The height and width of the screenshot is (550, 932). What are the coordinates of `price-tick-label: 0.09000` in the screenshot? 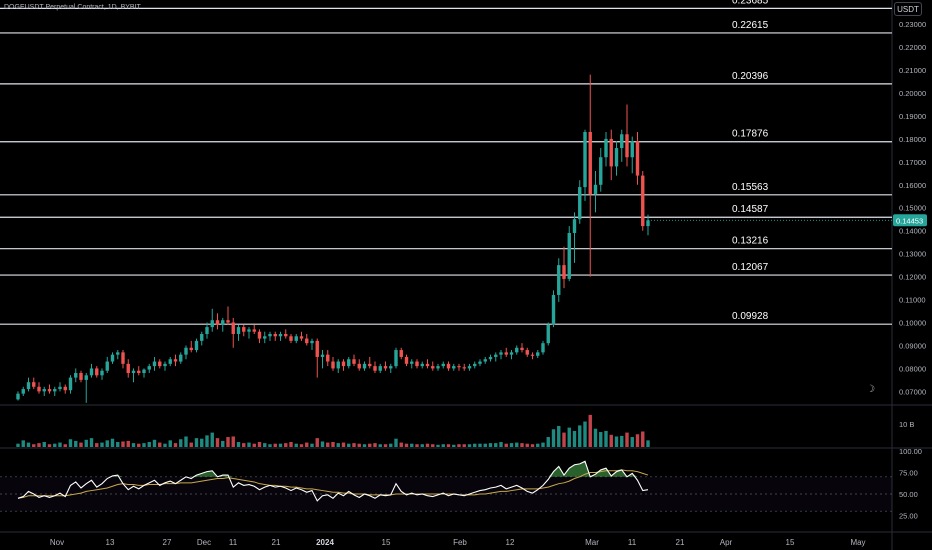 It's located at (912, 345).